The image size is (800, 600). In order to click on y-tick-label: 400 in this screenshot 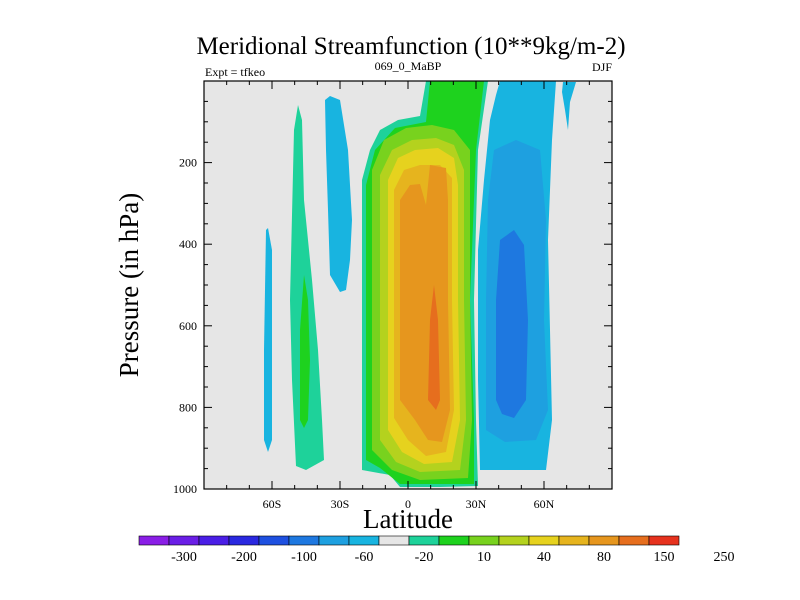, I will do `click(188, 244)`.